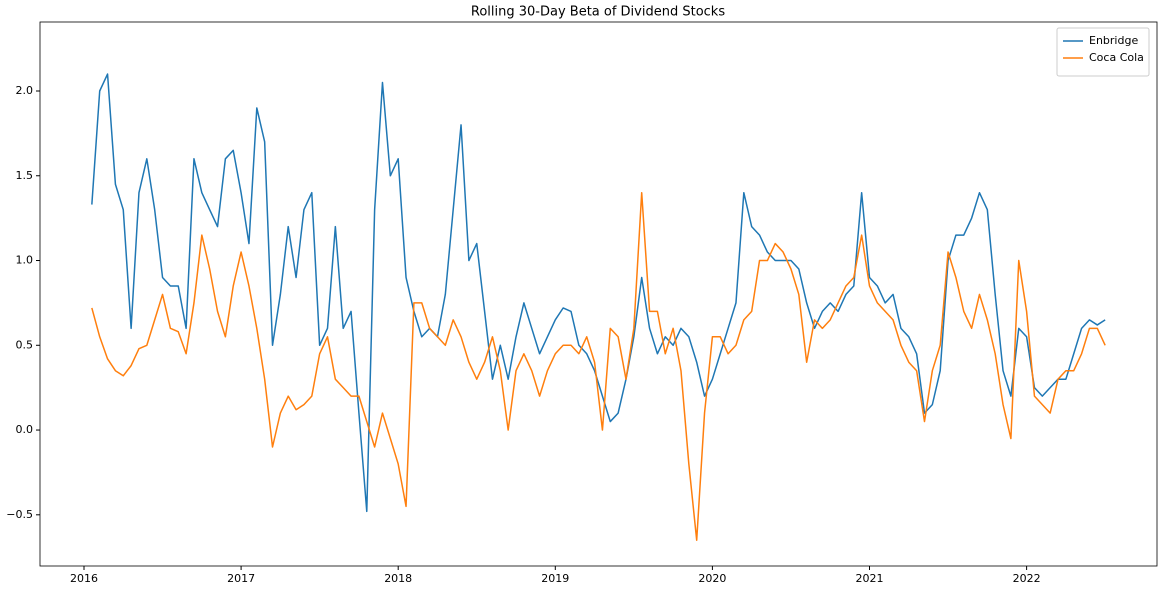  I want to click on x-tick-label: 2021, so click(870, 578).